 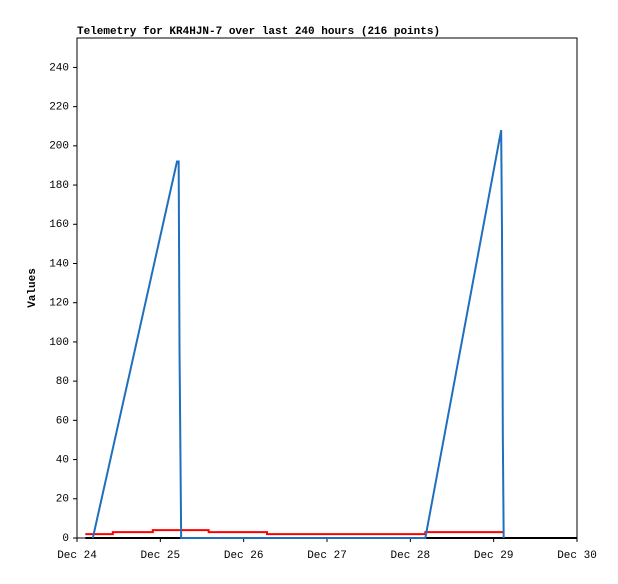 I want to click on y-tick-label: 80, so click(x=62, y=382).